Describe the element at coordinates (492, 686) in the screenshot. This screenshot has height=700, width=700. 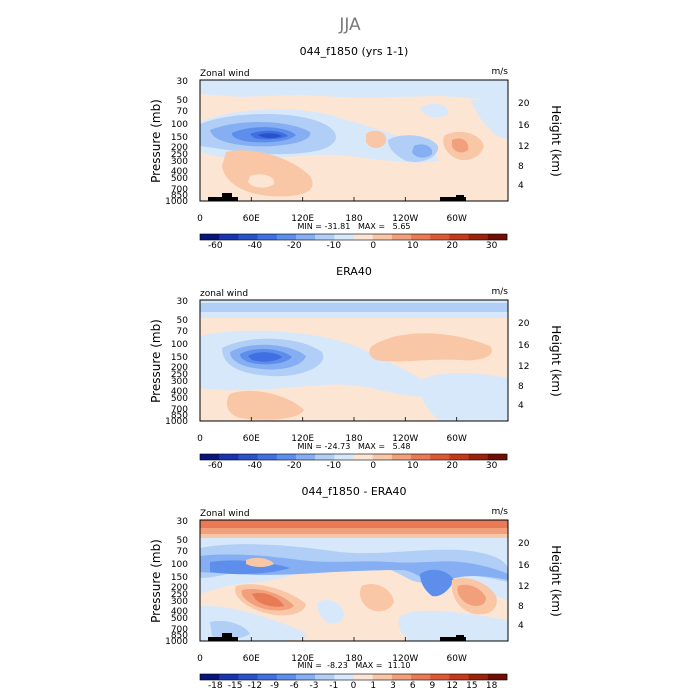
I see `colorbar-label: 18` at that location.